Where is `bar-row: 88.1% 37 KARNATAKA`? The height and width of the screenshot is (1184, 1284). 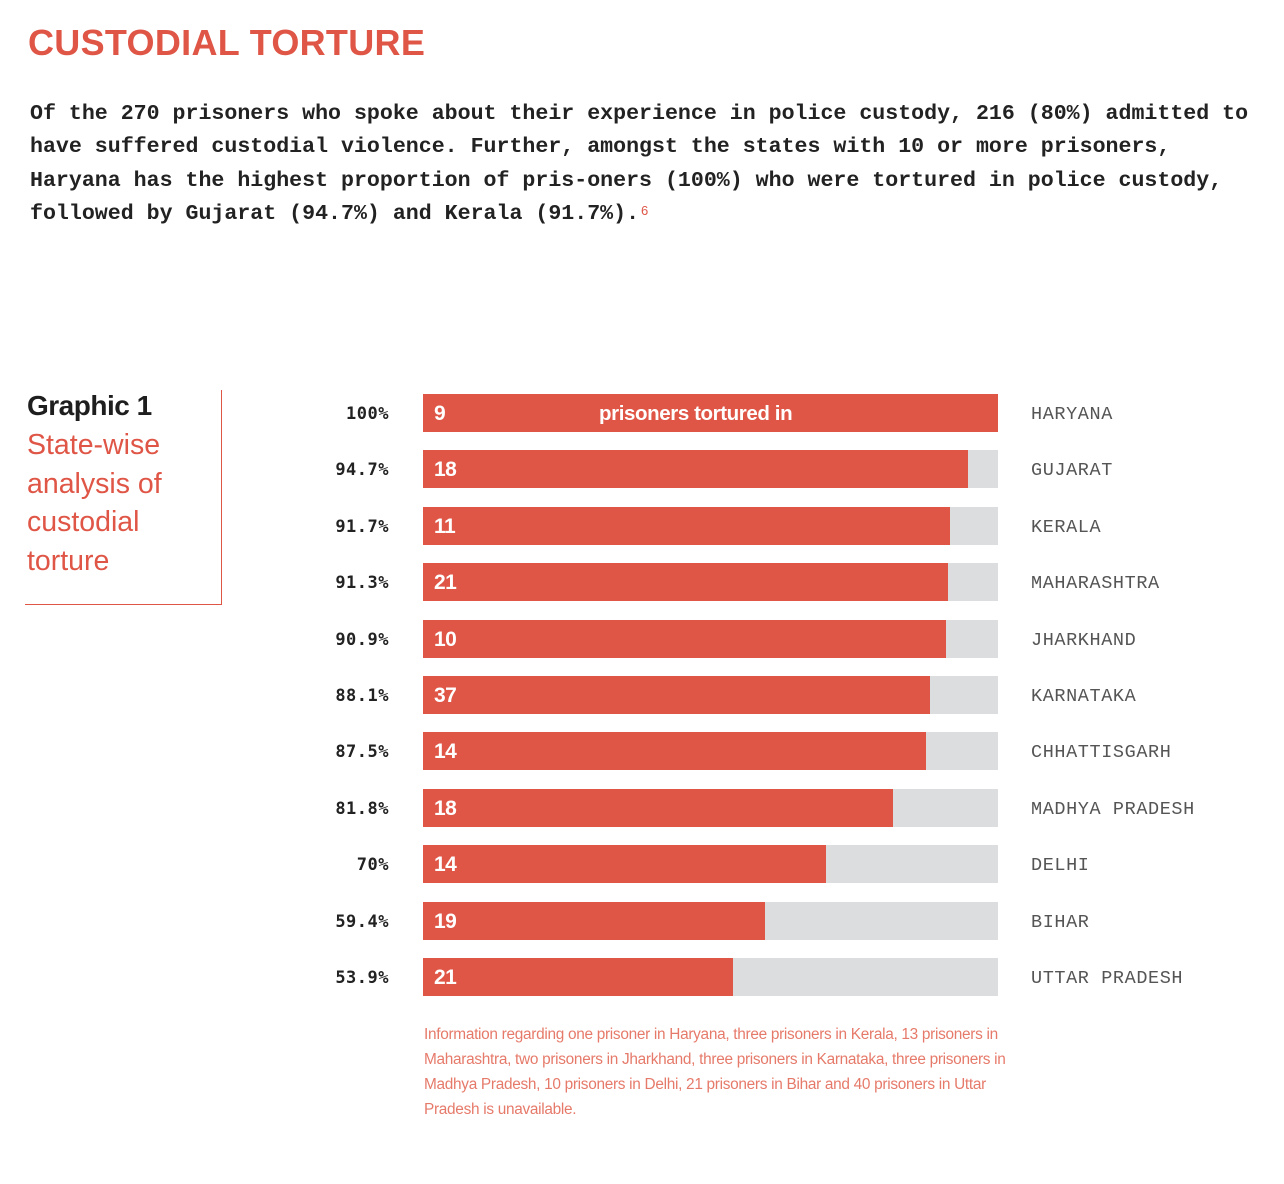
bar-row: 88.1% 37 KARNATAKA is located at coordinates (642, 695).